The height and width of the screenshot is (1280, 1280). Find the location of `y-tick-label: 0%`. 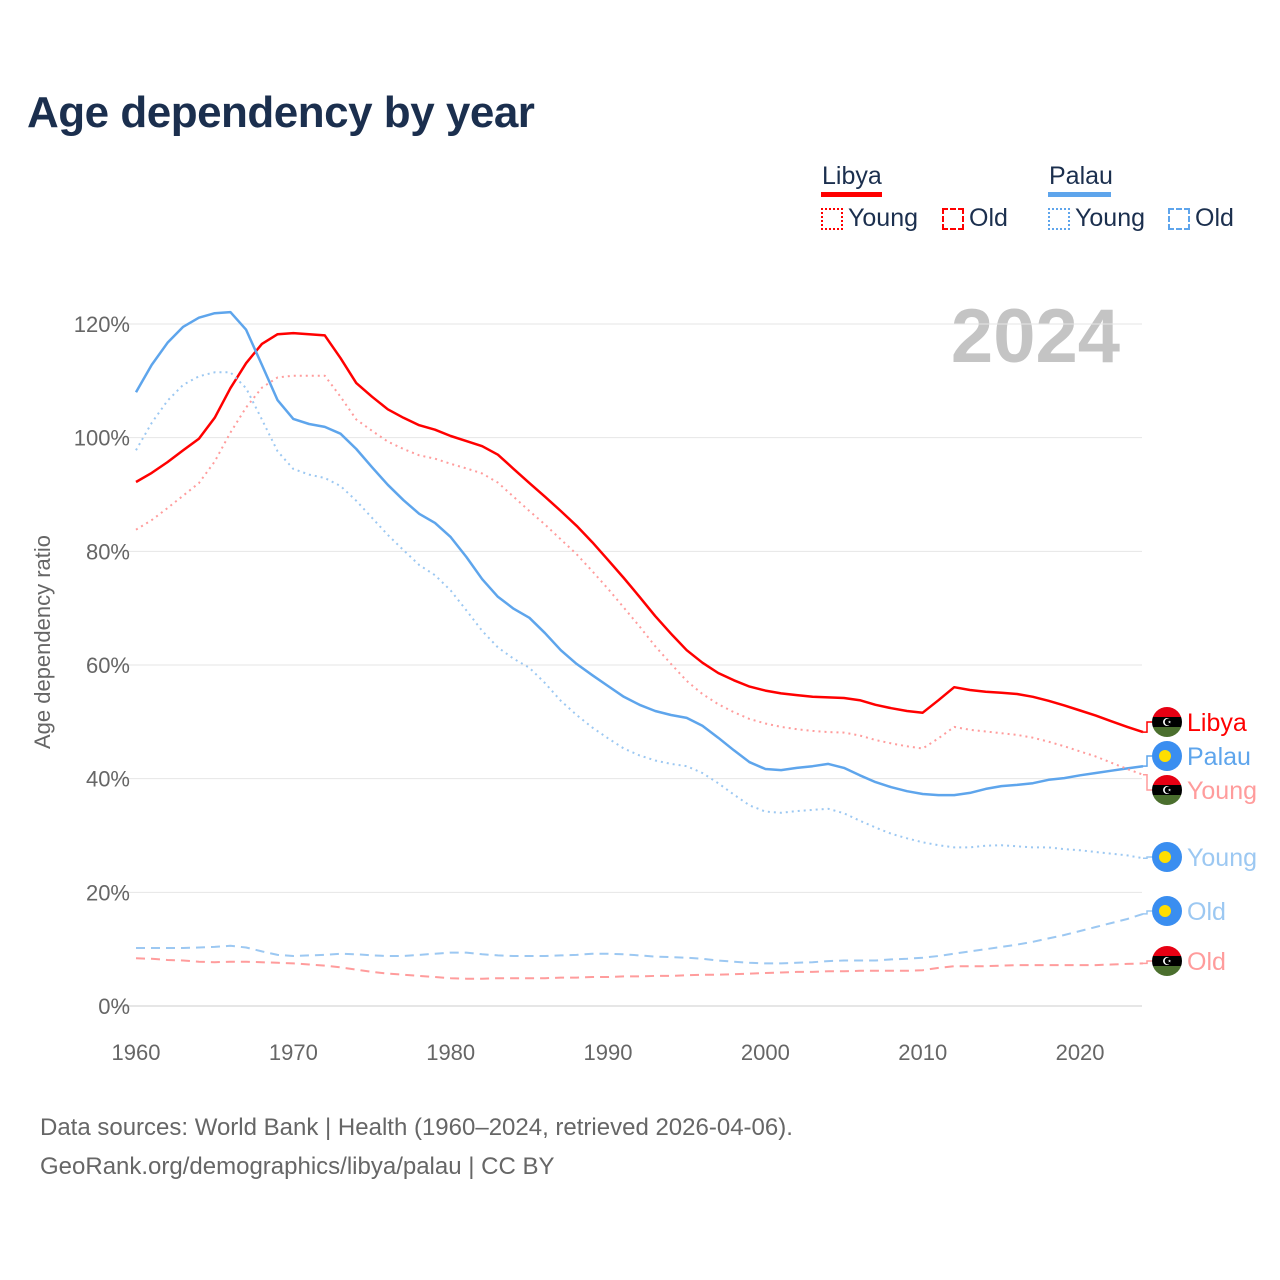

y-tick-label: 0% is located at coordinates (114, 1006).